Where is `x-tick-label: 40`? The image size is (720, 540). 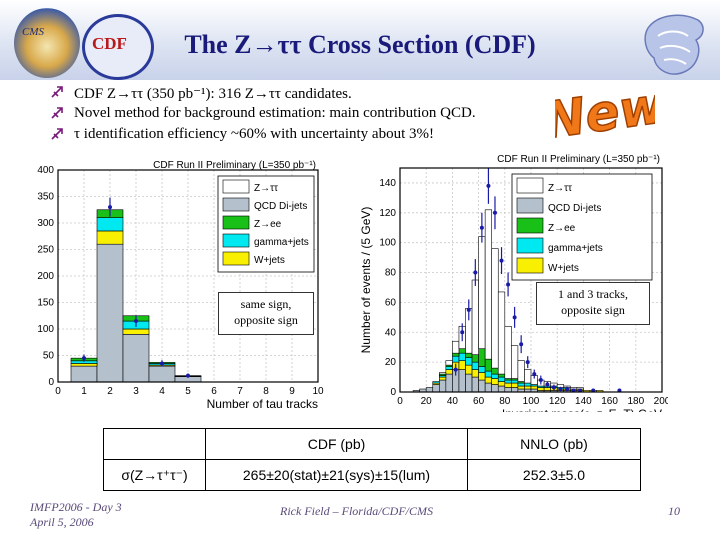 x-tick-label: 40 is located at coordinates (453, 401).